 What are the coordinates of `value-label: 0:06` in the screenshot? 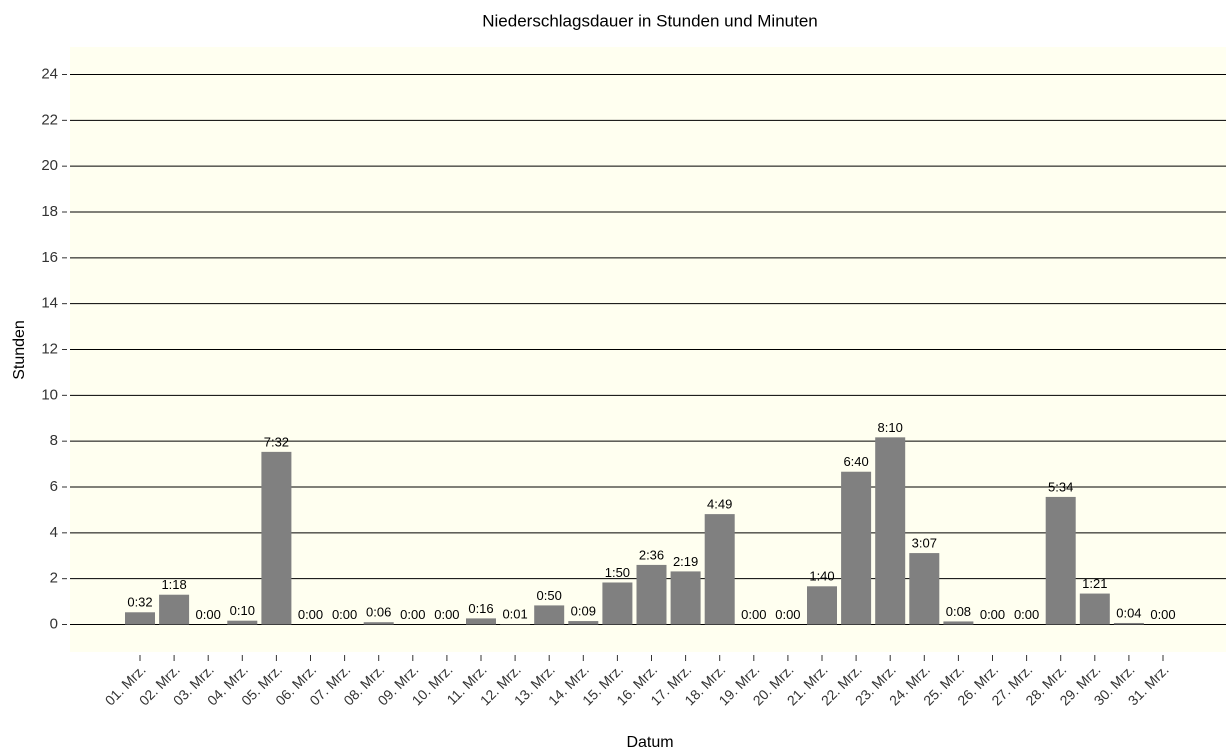 It's located at (378, 612).